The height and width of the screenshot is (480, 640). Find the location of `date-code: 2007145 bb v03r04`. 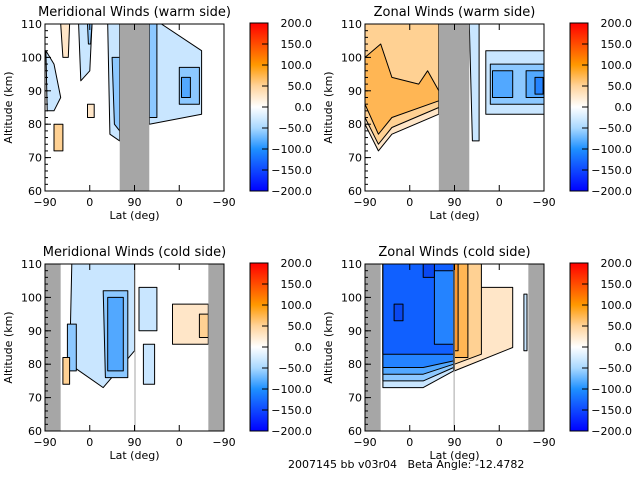

date-code: 2007145 bb v03r04 is located at coordinates (342, 464).